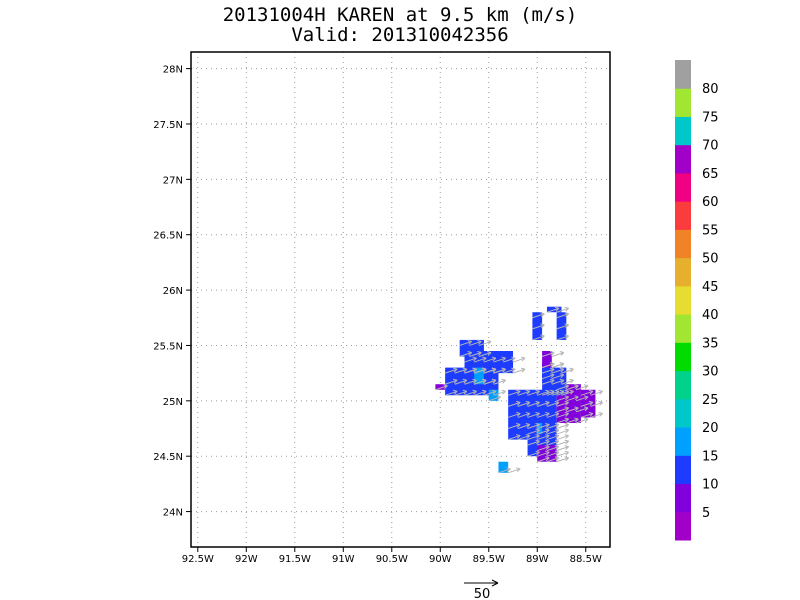  I want to click on chart-title: 20131004H KAREN at 9.5 km (m/s), so click(400, 15).